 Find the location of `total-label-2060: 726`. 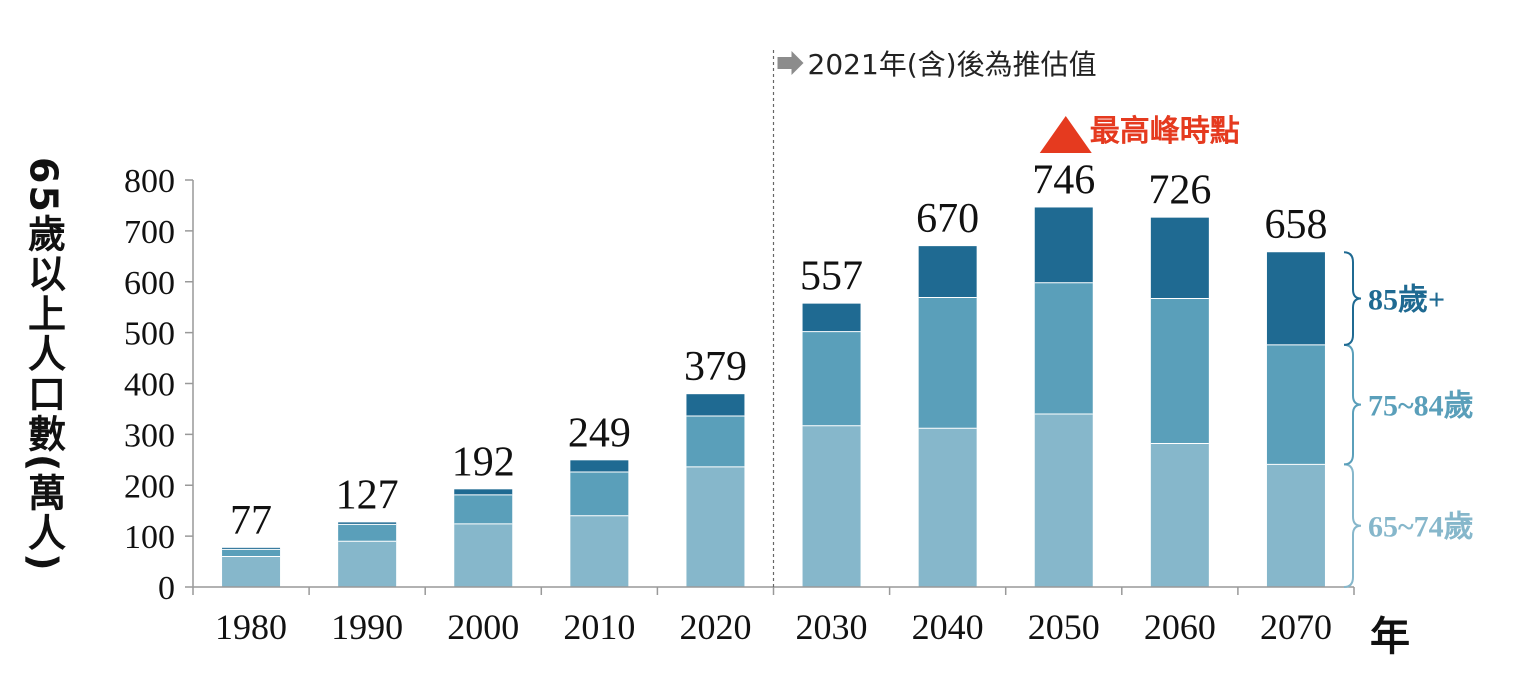

total-label-2060: 726 is located at coordinates (1179, 191).